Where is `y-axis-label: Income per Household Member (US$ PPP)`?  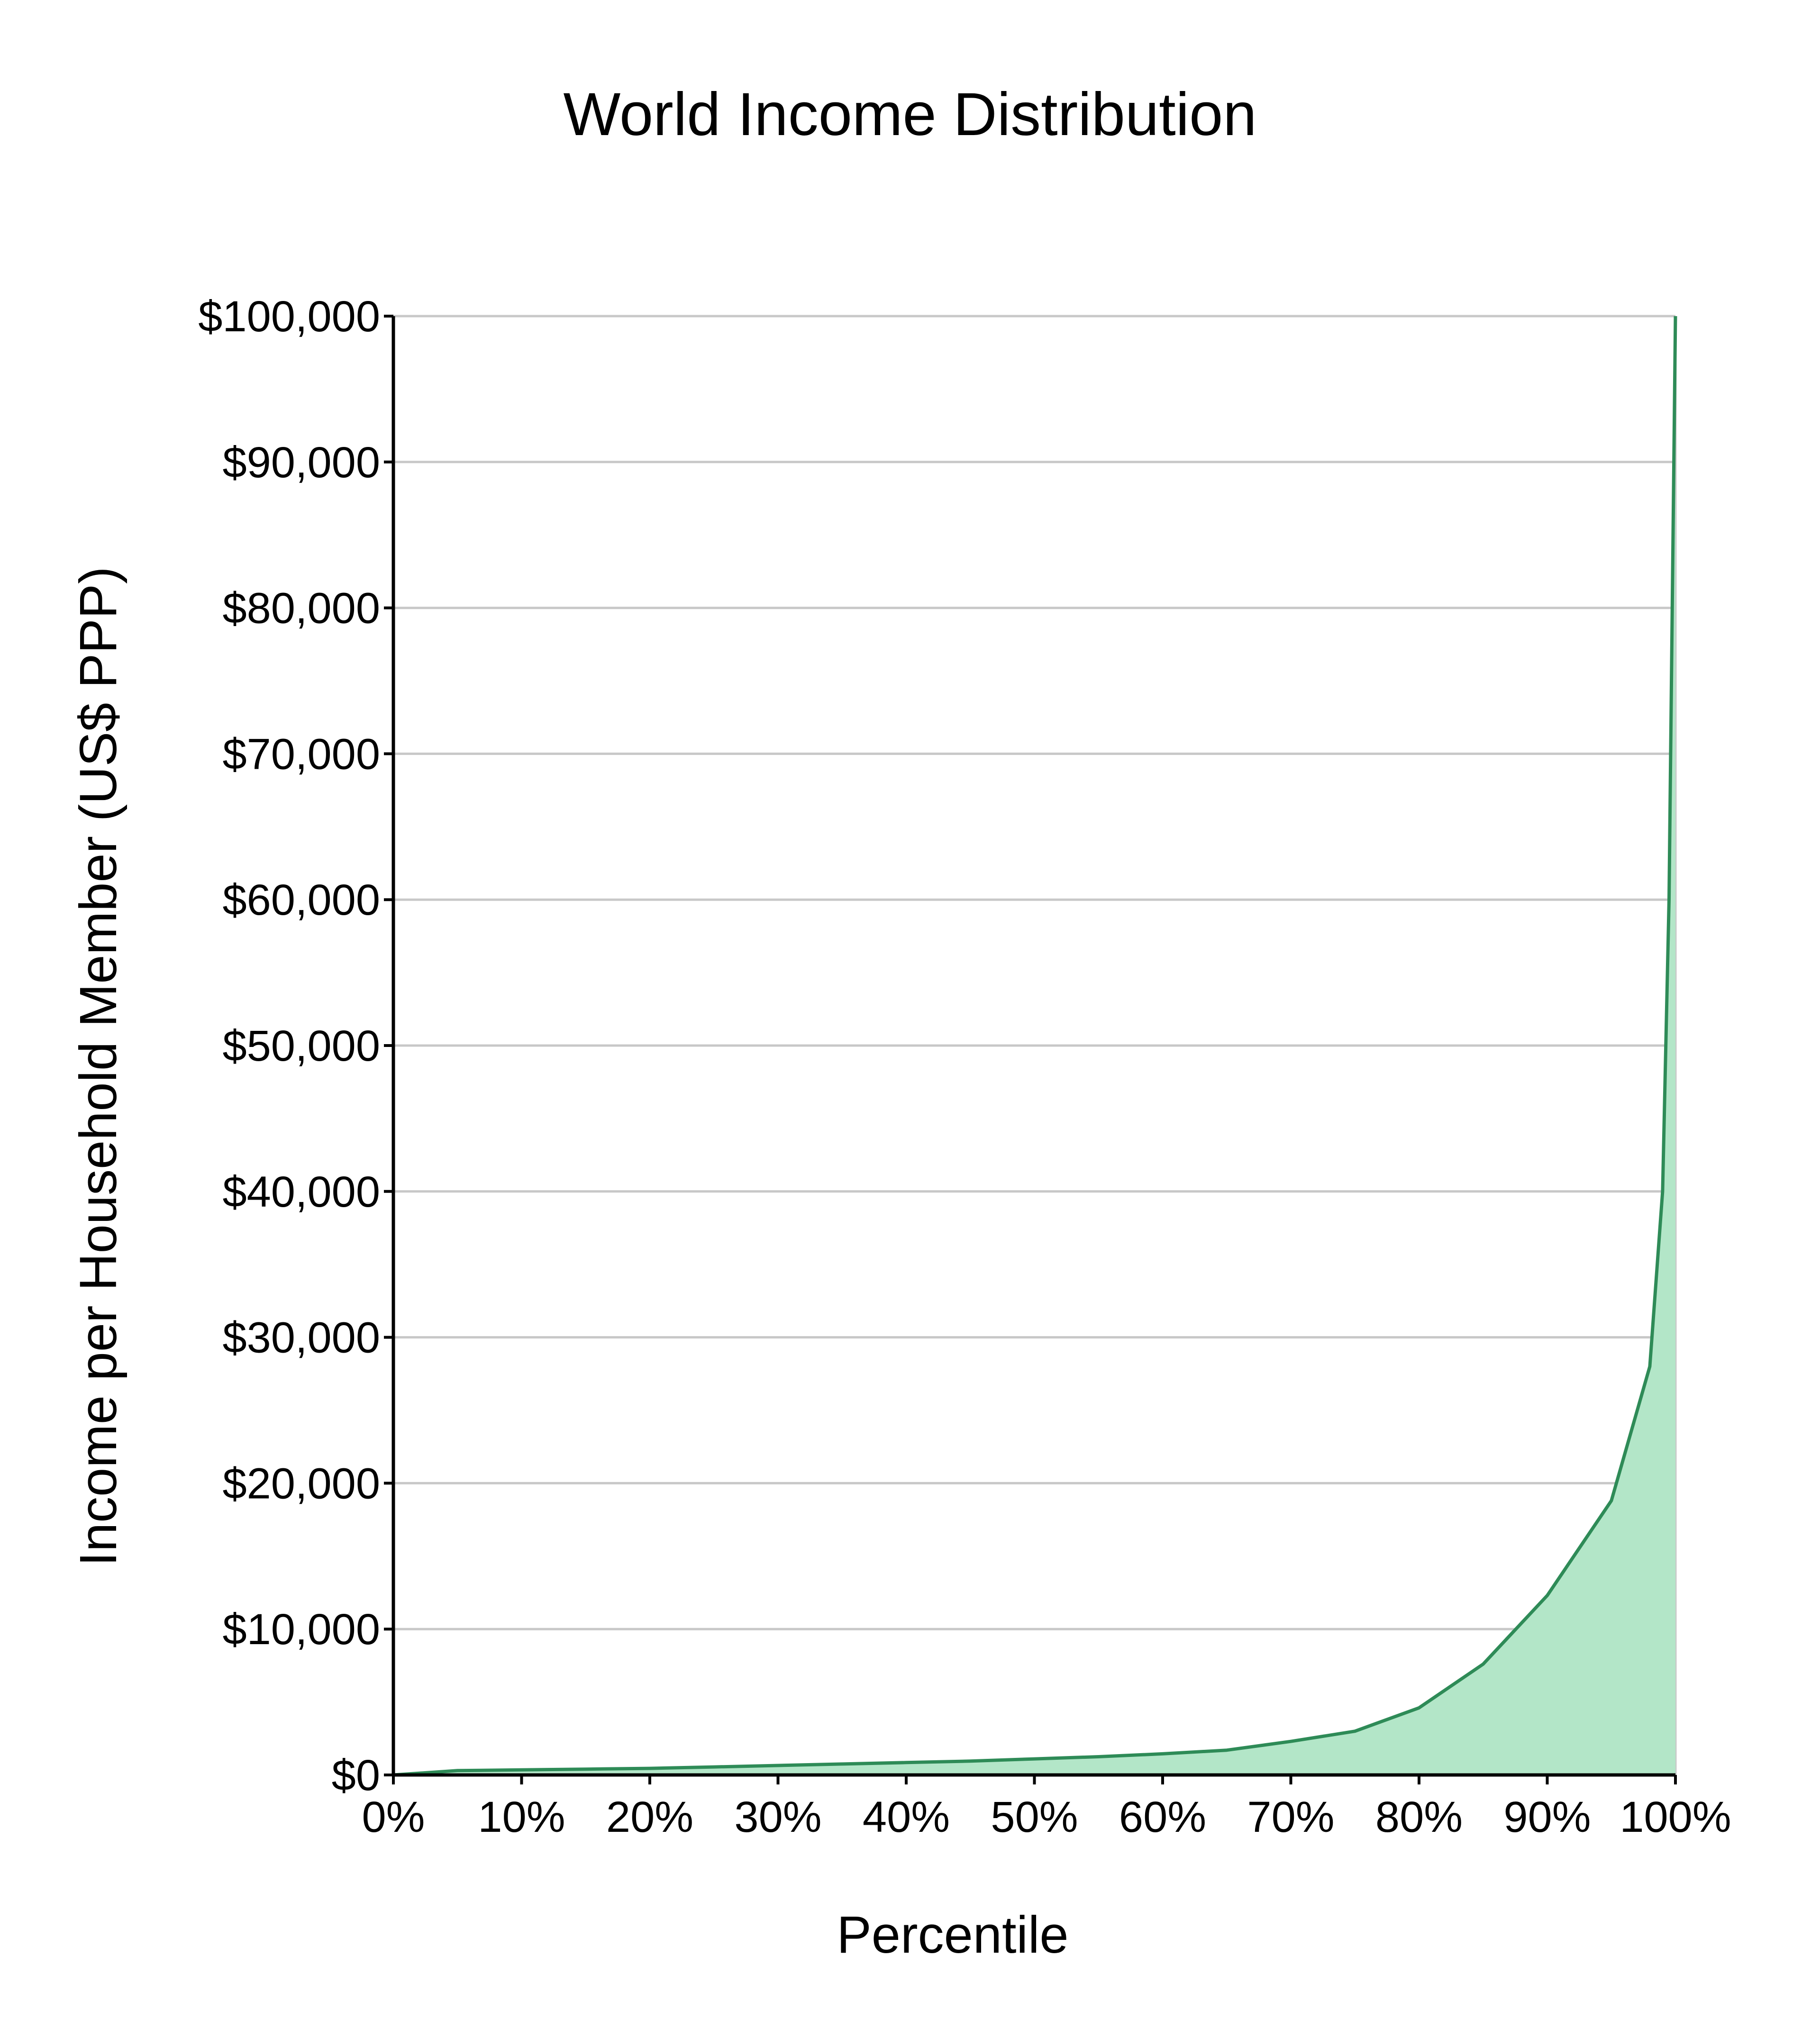 y-axis-label: Income per Household Member (US$ PPP) is located at coordinates (98, 1066).